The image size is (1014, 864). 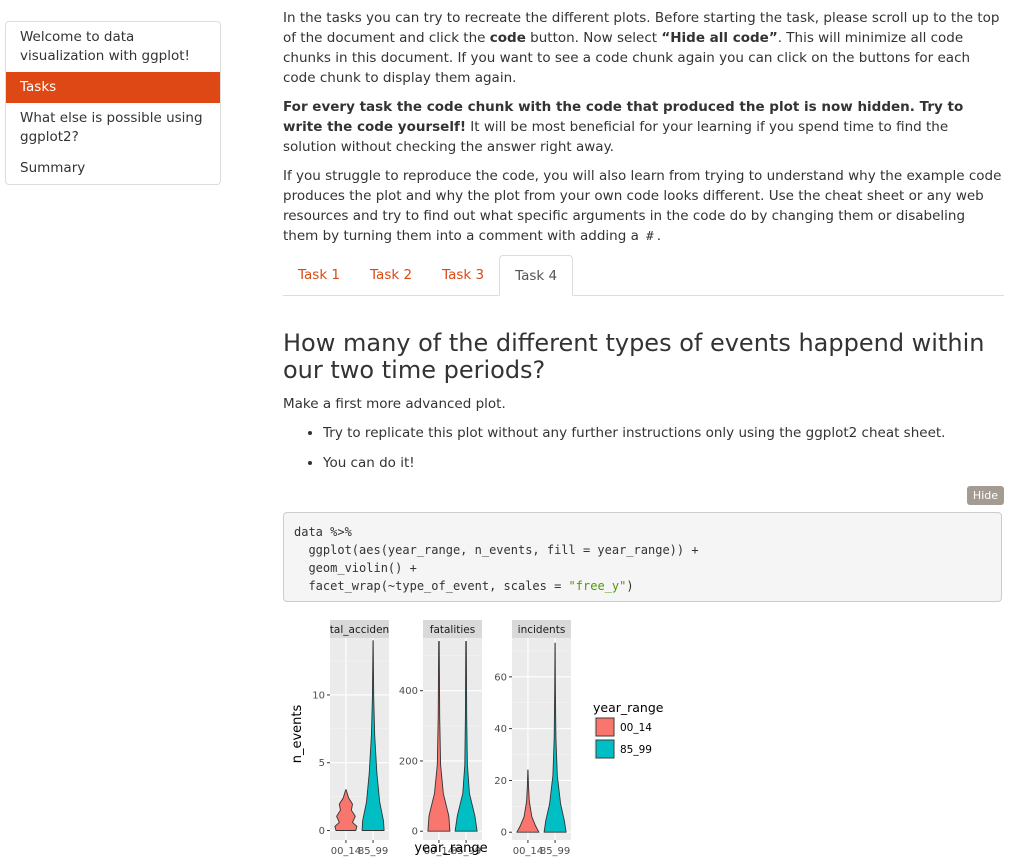 What do you see at coordinates (500, 677) in the screenshot?
I see `y-tick-label: 60` at bounding box center [500, 677].